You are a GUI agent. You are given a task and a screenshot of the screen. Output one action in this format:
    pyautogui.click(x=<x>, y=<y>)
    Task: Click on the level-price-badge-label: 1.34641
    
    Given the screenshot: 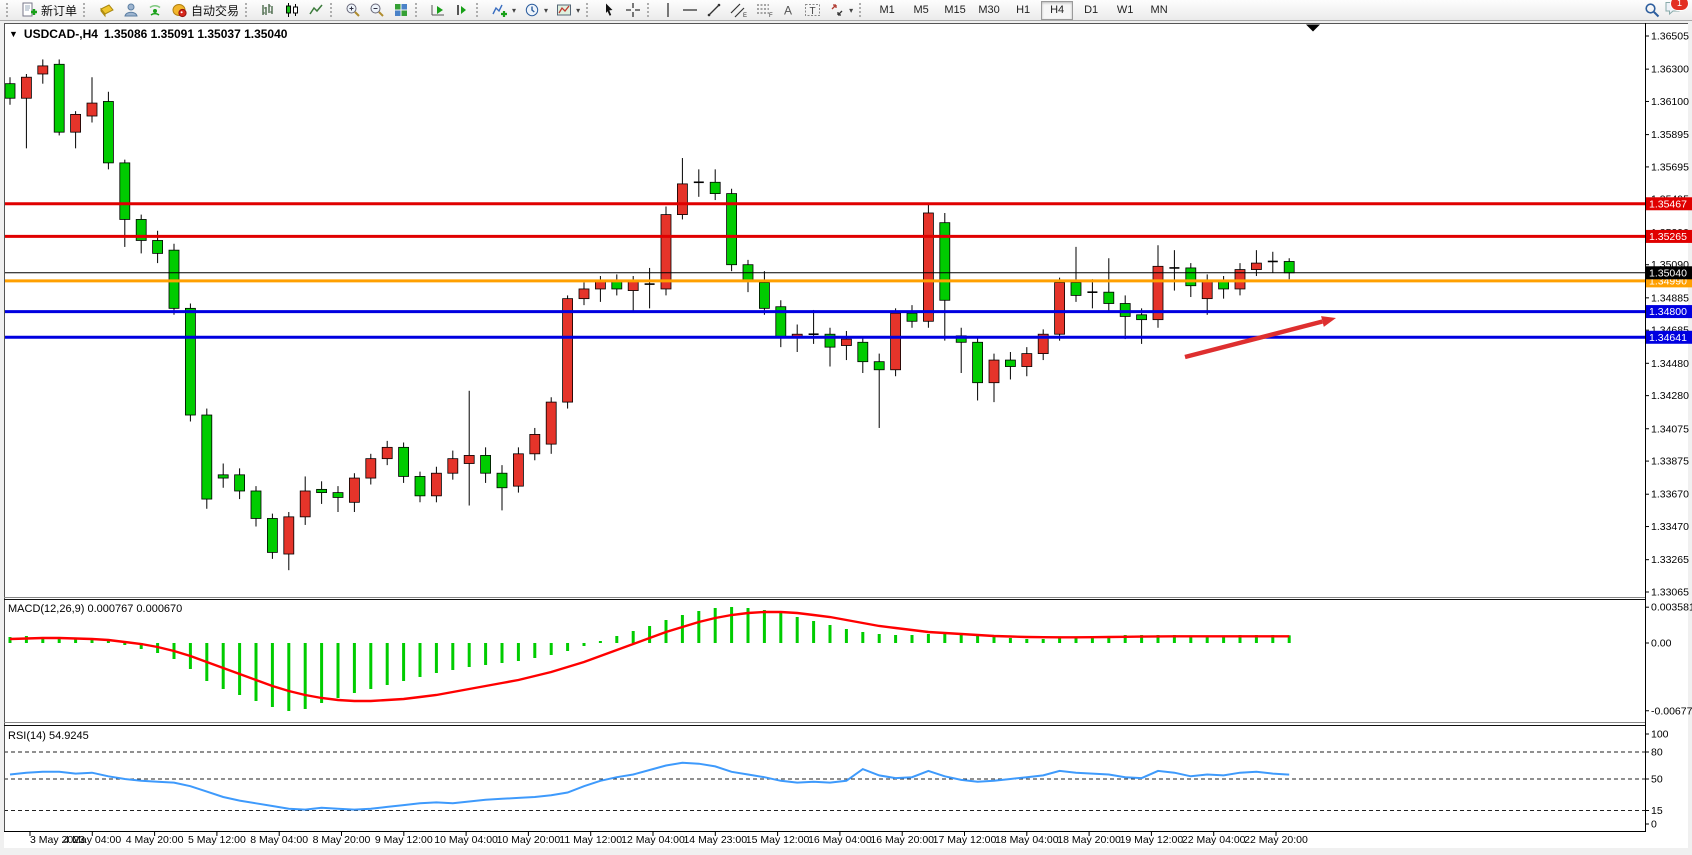 What is the action you would take?
    pyautogui.click(x=1668, y=338)
    